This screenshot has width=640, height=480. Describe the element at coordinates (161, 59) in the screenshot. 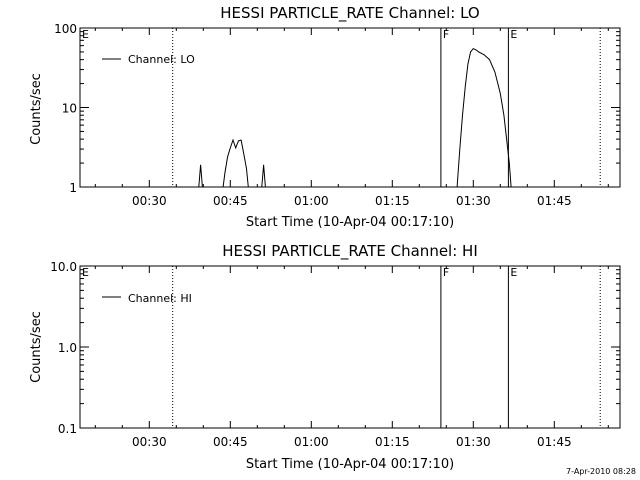

I see `legend-label: Channel: LO` at that location.